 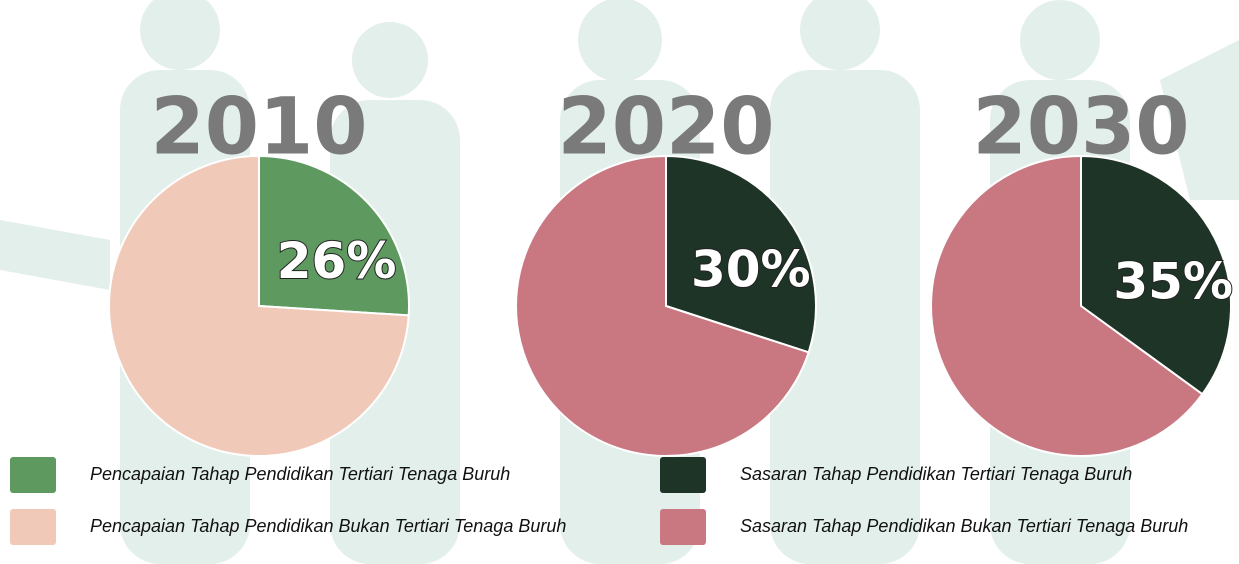 I want to click on slice-label: 30%, so click(x=751, y=270).